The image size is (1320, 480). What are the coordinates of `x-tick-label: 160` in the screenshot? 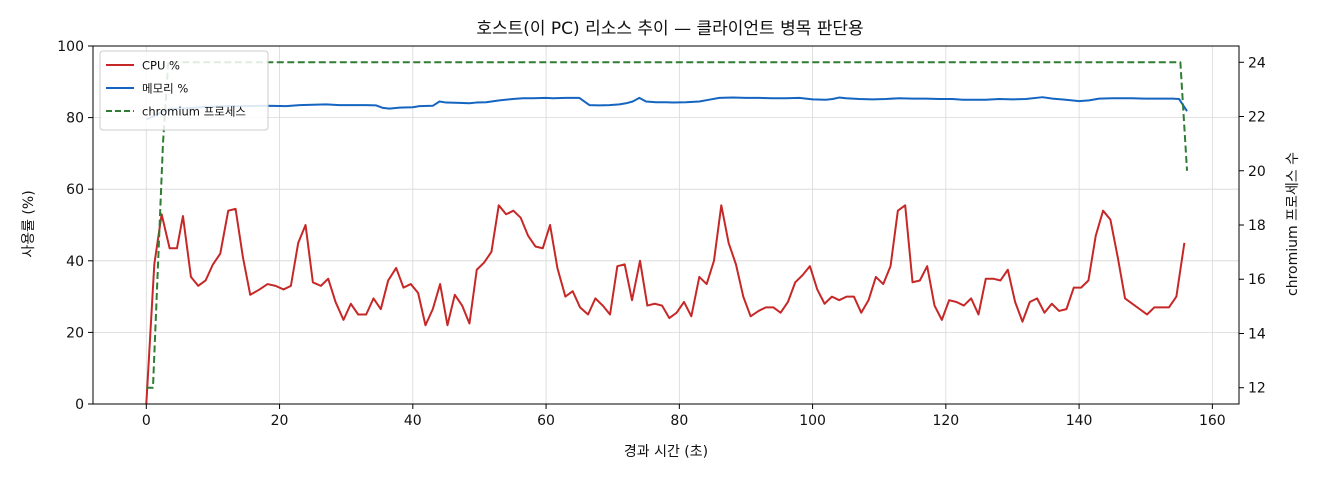 It's located at (1212, 421).